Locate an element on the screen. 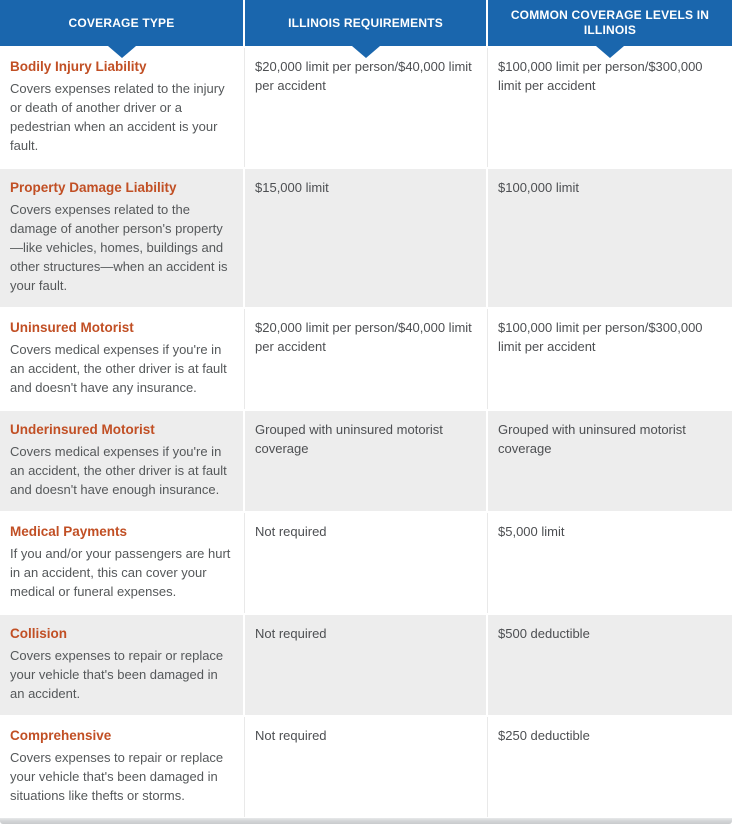 This screenshot has height=824, width=732. coverage-type-title: Property Damage Liability is located at coordinates (93, 187).